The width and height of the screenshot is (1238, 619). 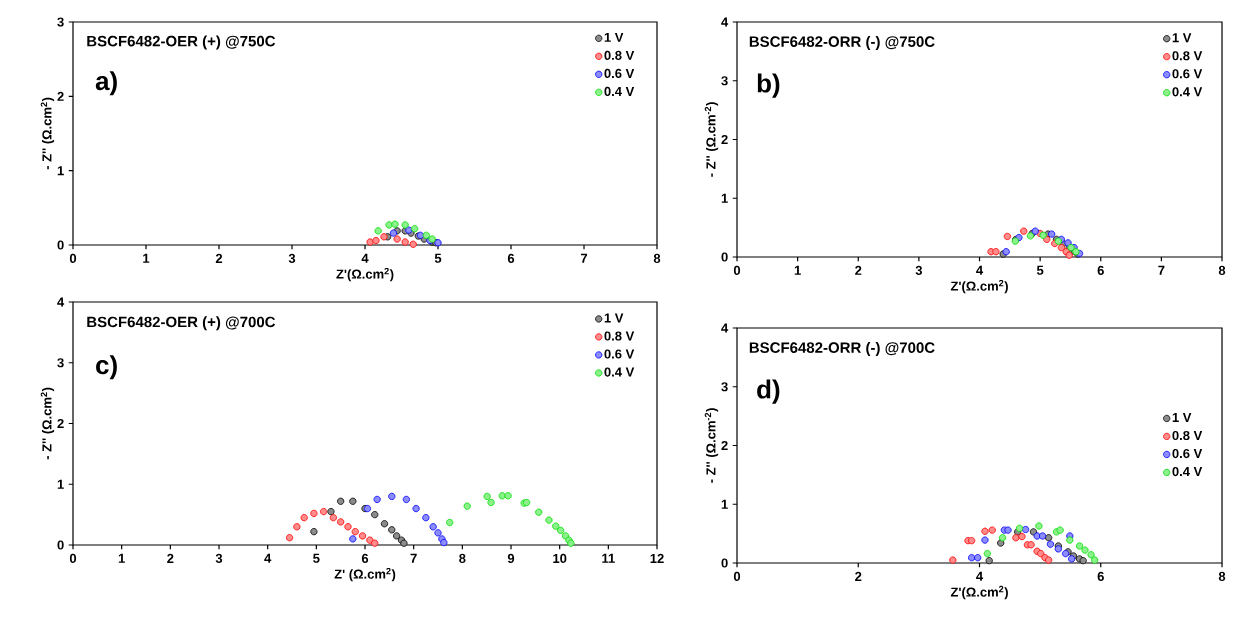 I want to click on x-axis-title: Z' (Ω.cm$^{2}$), so click(x=365, y=574).